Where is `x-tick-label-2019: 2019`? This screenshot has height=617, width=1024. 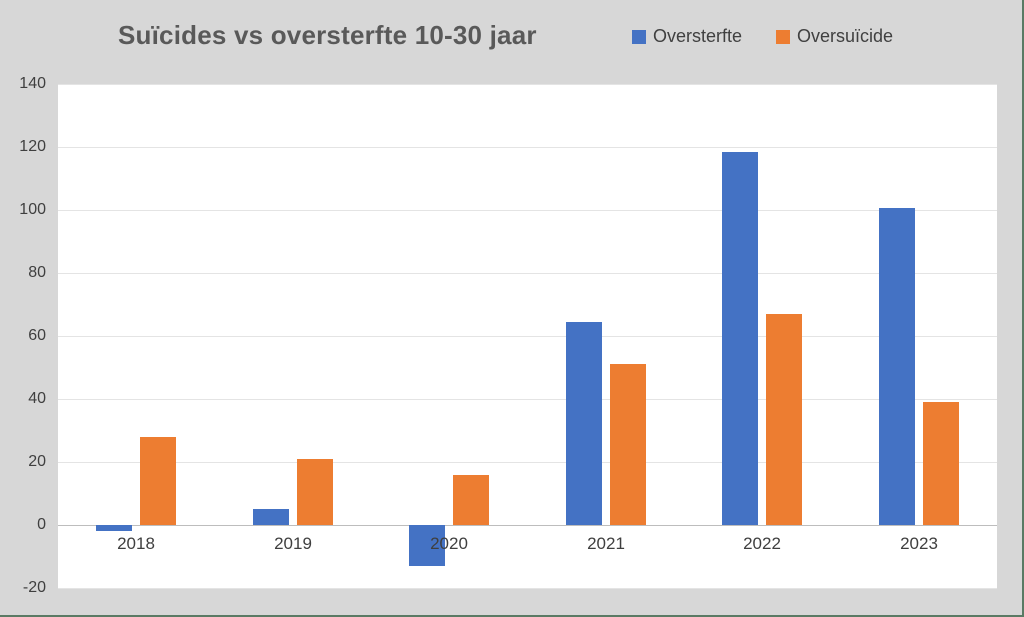 x-tick-label-2019: 2019 is located at coordinates (293, 543).